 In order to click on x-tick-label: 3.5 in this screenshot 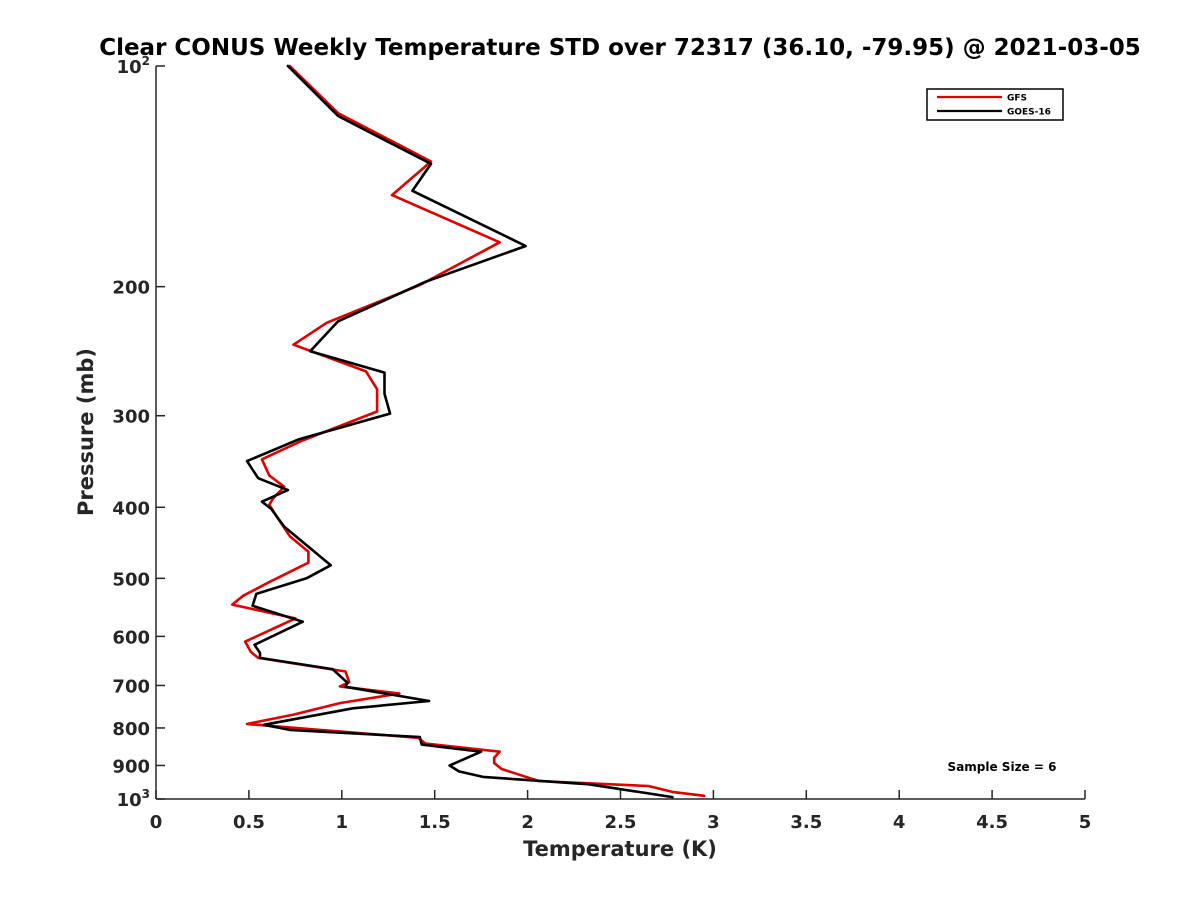, I will do `click(806, 822)`.